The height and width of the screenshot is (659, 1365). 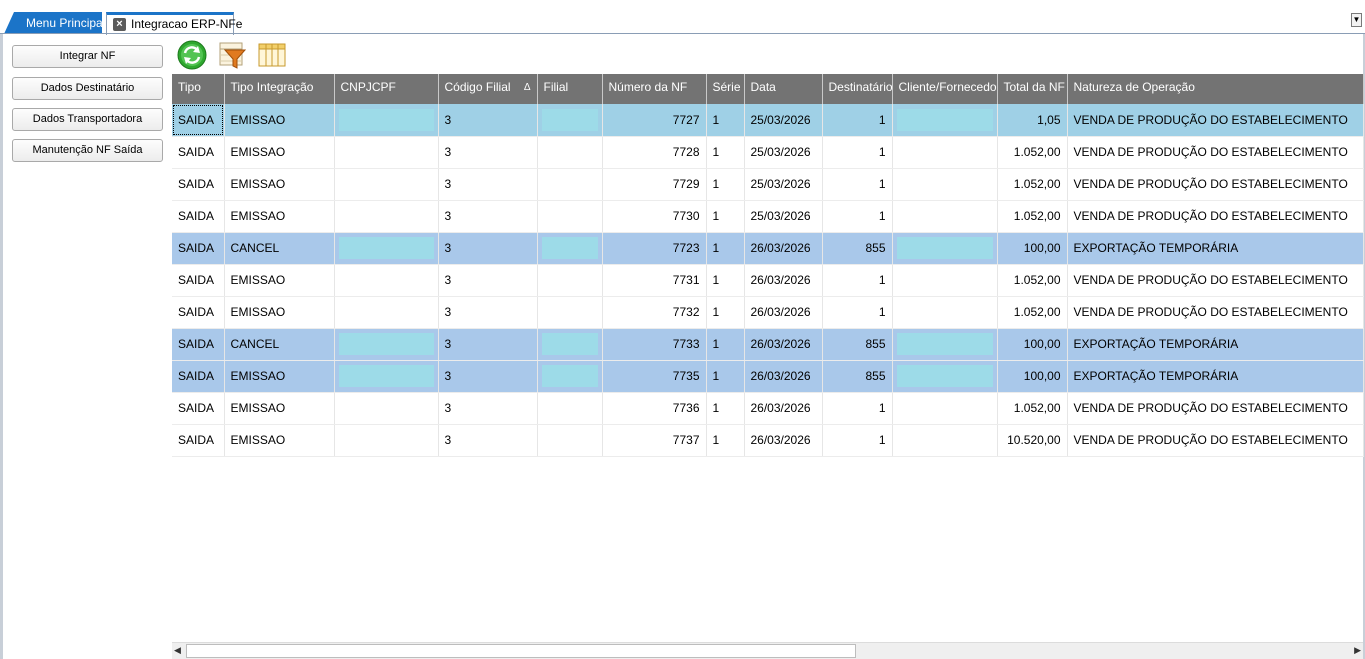 I want to click on close-icon: ×, so click(x=119, y=24).